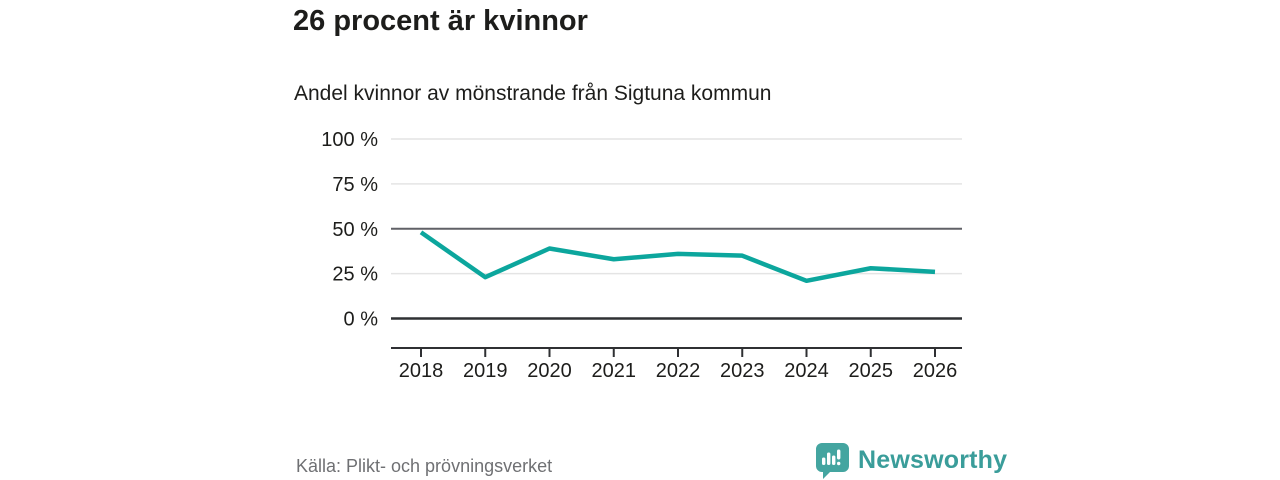 Image resolution: width=1280 pixels, height=480 pixels. I want to click on x-axis-group, so click(676, 352).